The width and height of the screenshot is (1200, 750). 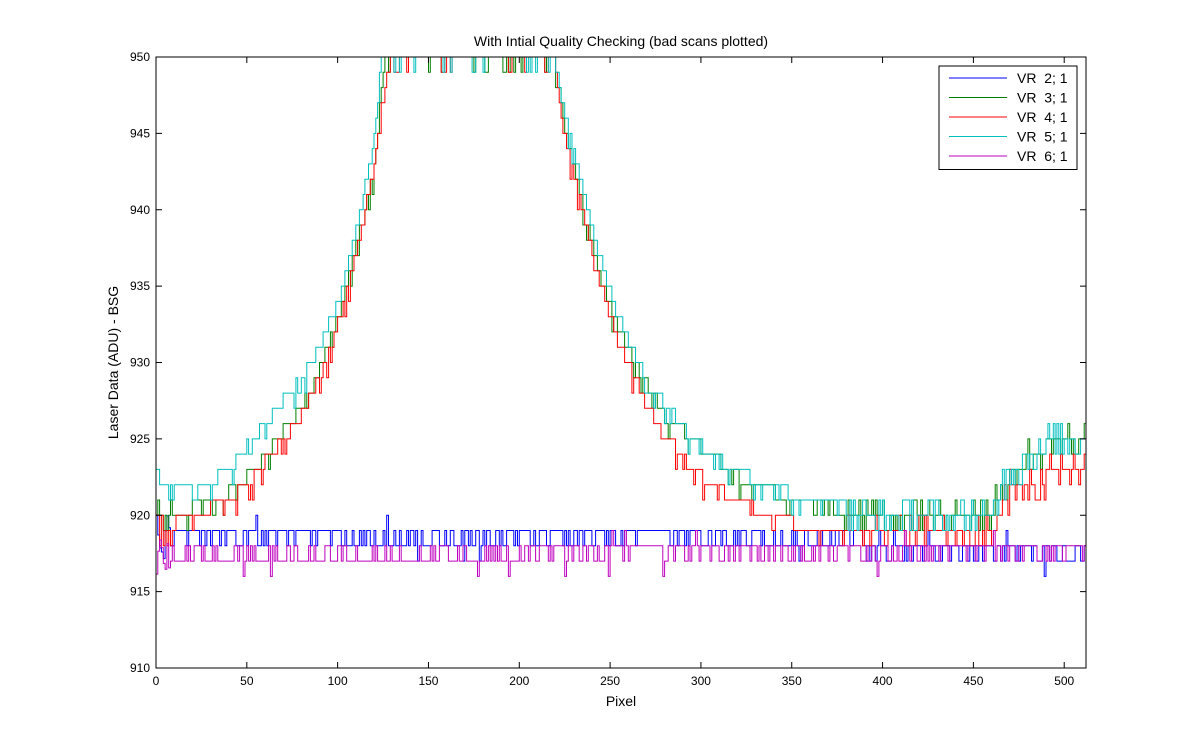 I want to click on legend-label: VR 5; 1, so click(x=1042, y=137).